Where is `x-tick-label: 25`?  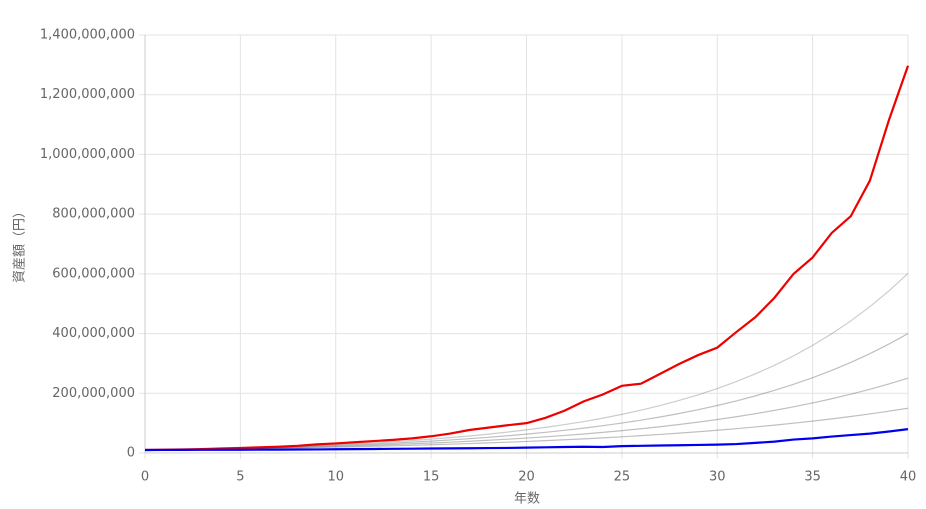
x-tick-label: 25 is located at coordinates (622, 477).